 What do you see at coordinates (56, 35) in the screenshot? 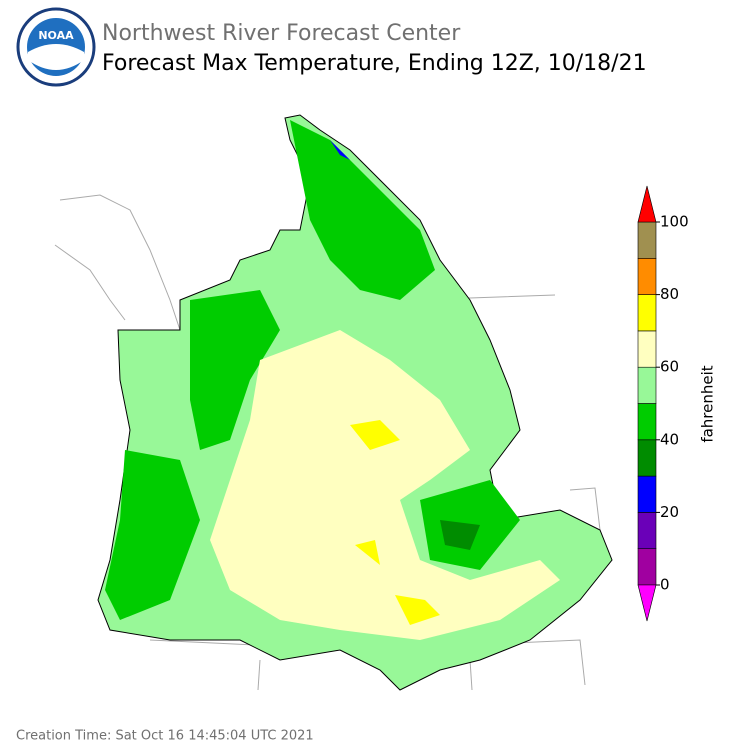
I see `logo-text: NOAA` at bounding box center [56, 35].